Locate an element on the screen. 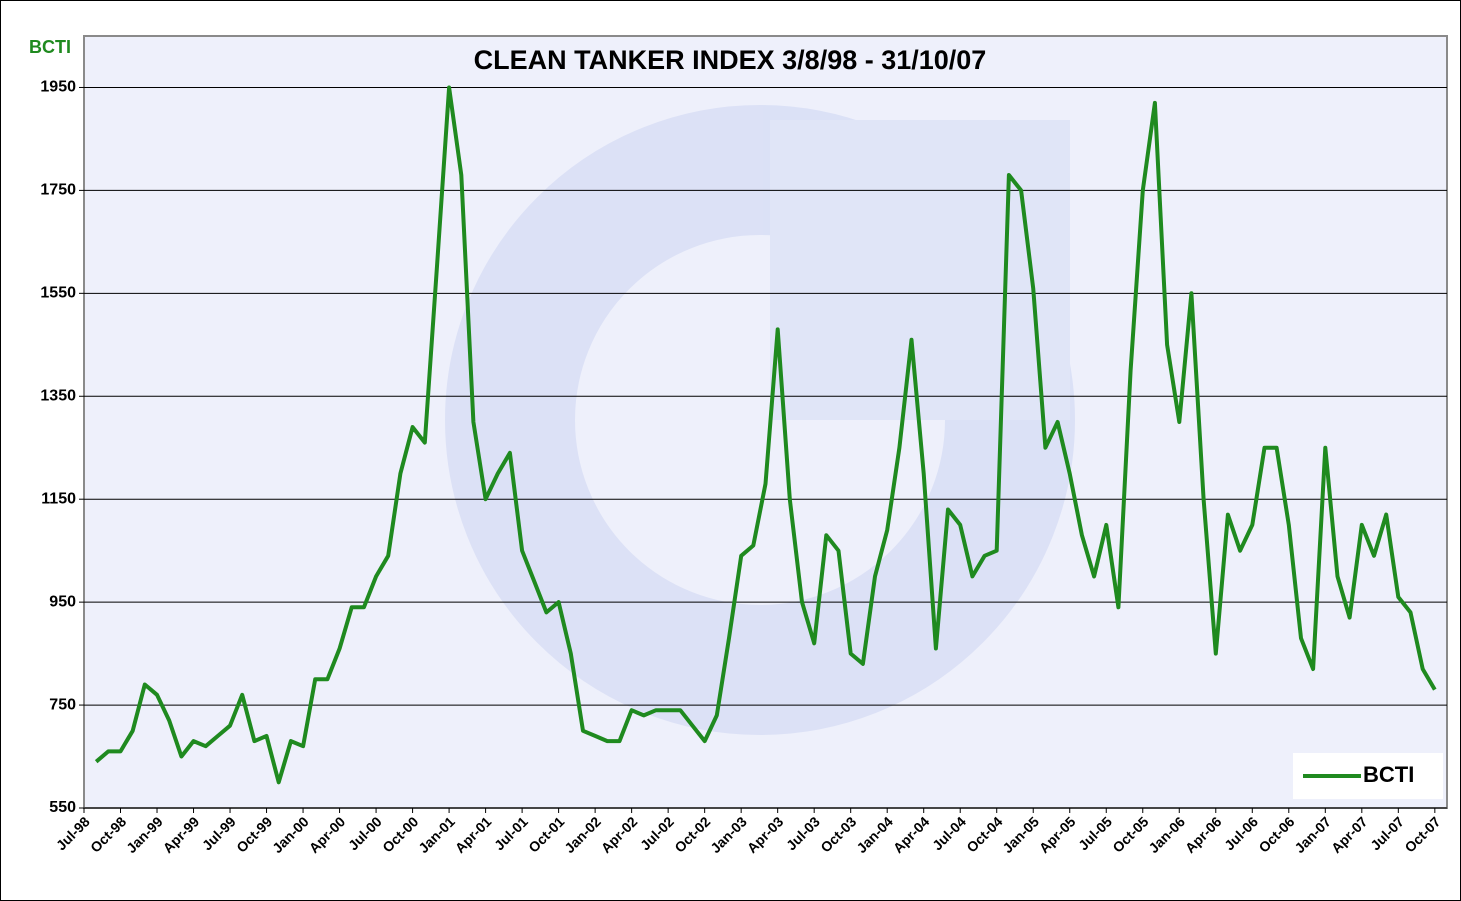 The width and height of the screenshot is (1461, 901). legend-label: BCTI is located at coordinates (1388, 774).